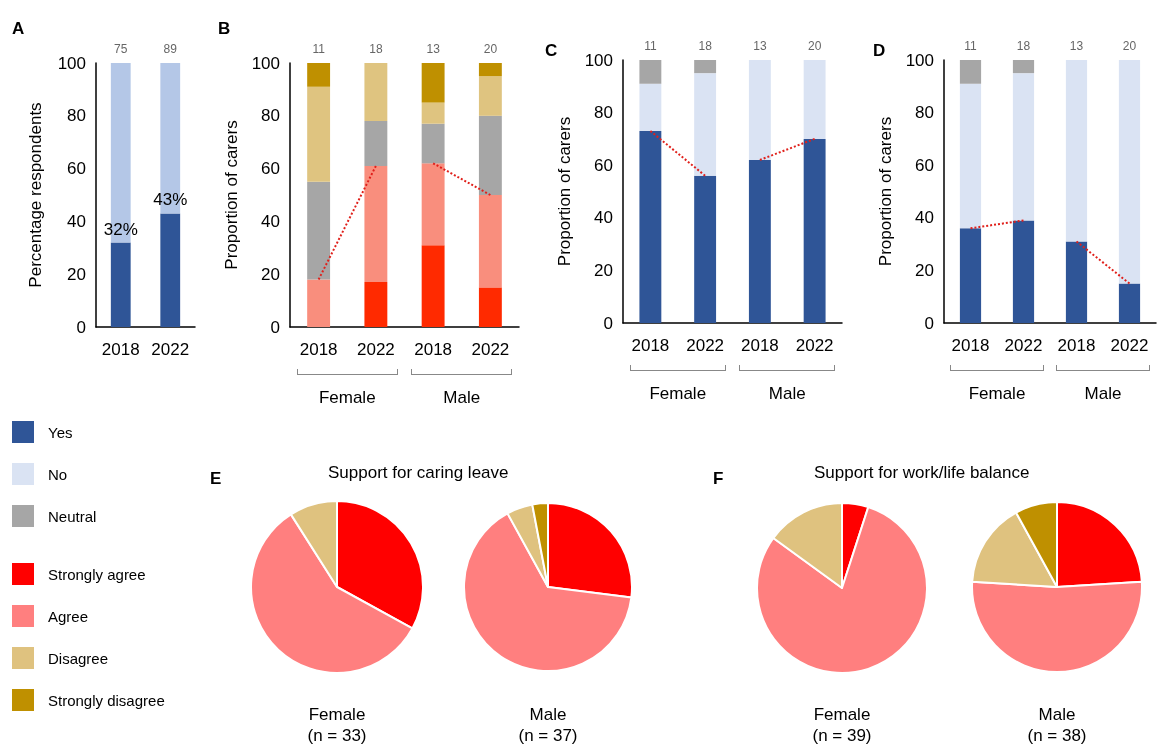 This screenshot has width=1166, height=749. Describe the element at coordinates (35, 195) in the screenshot. I see `y-axis-title: Percentage respondents` at that location.